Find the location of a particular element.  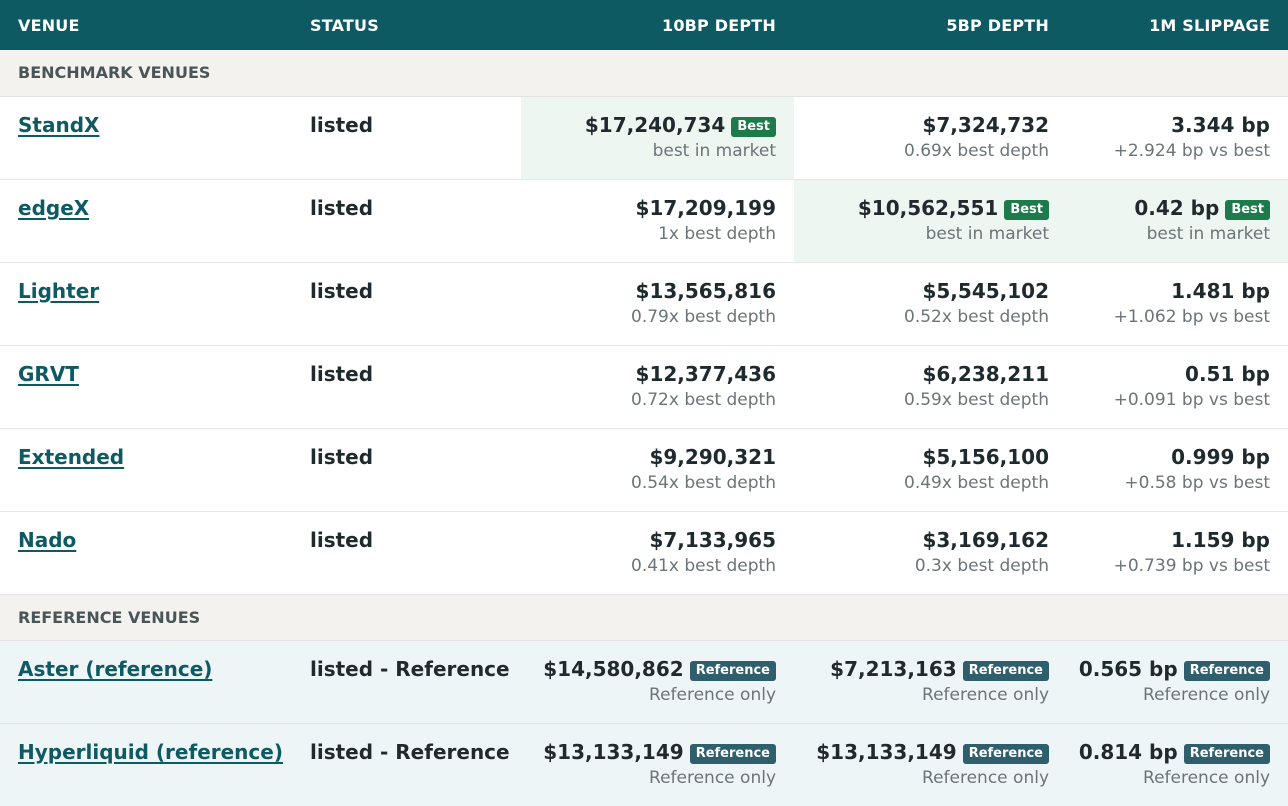

depth5-note: 0.52x best depth is located at coordinates (976, 316).